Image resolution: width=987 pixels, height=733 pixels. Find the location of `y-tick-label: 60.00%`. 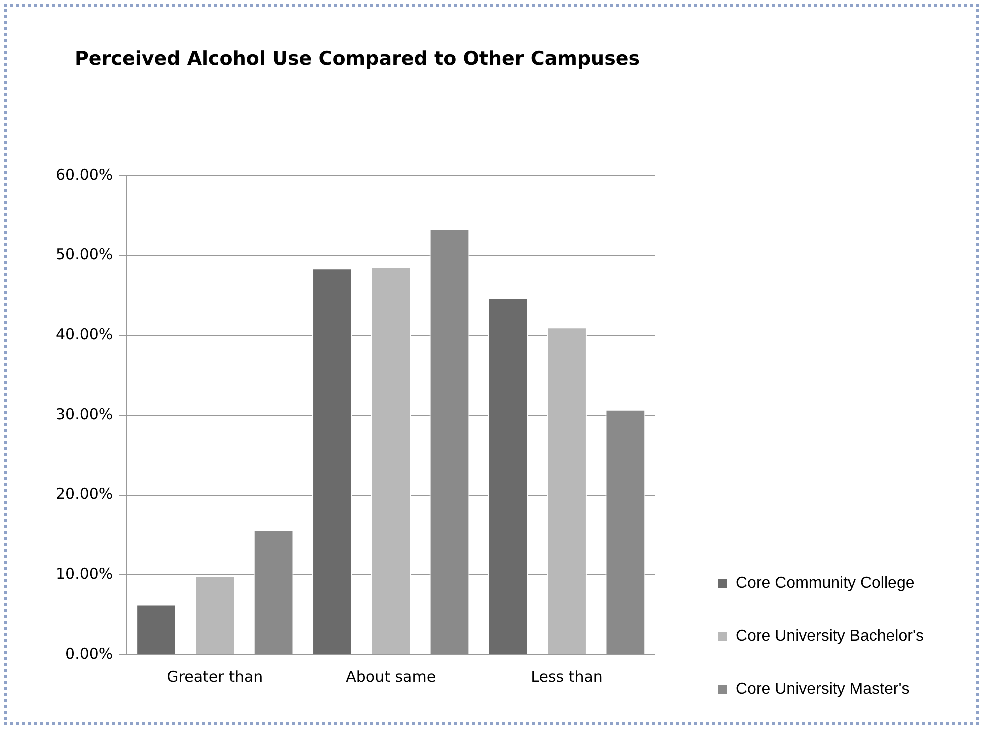

y-tick-label: 60.00% is located at coordinates (85, 175).